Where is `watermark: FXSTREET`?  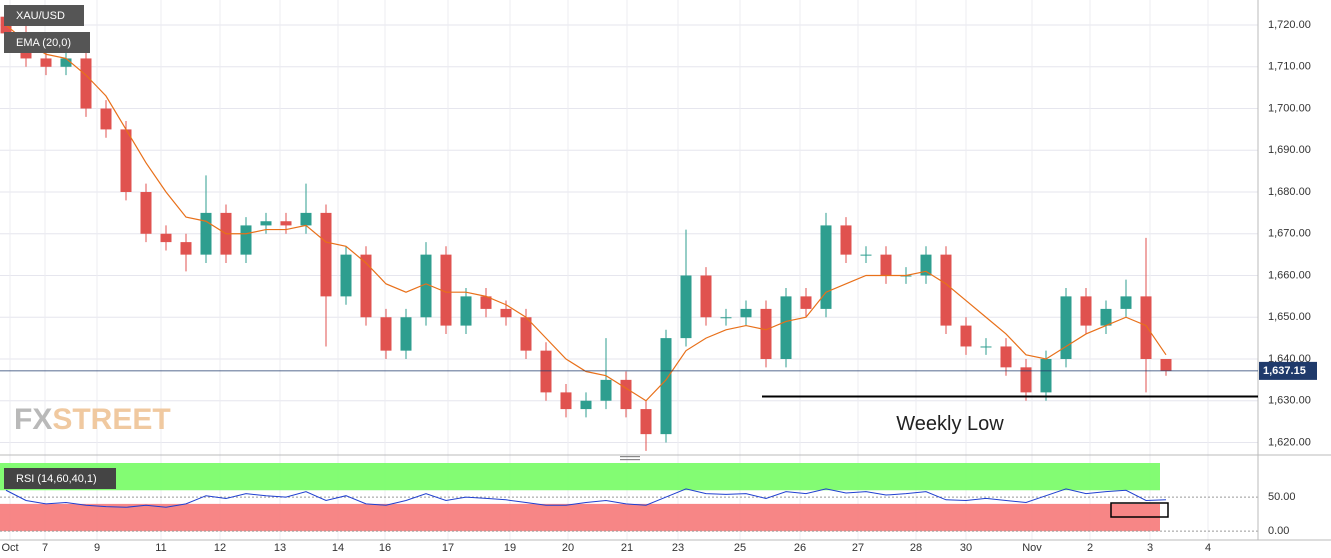 watermark: FXSTREET is located at coordinates (92, 419).